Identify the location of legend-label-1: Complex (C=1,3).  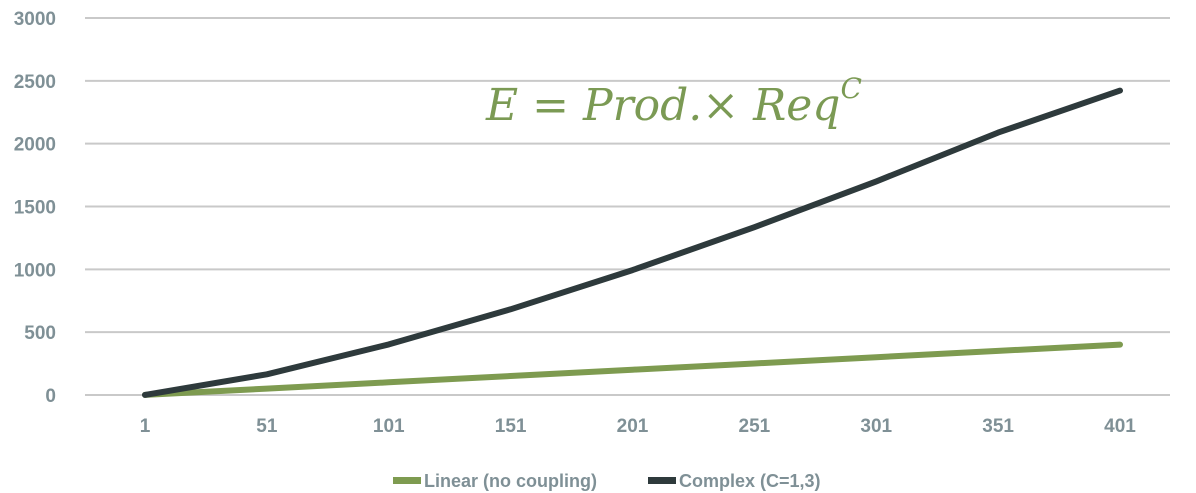
(750, 481).